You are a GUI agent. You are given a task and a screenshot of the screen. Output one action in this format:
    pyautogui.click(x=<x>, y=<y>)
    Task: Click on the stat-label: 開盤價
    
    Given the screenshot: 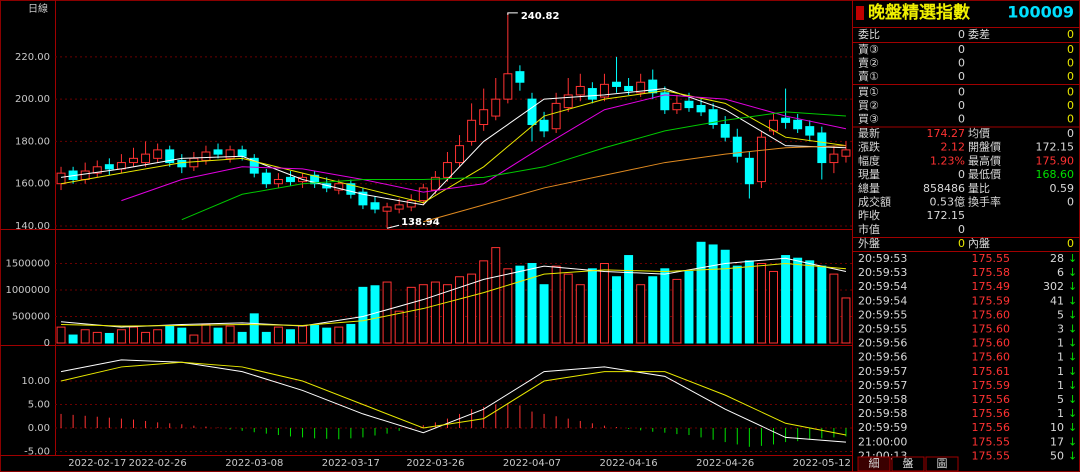 What is the action you would take?
    pyautogui.click(x=984, y=147)
    